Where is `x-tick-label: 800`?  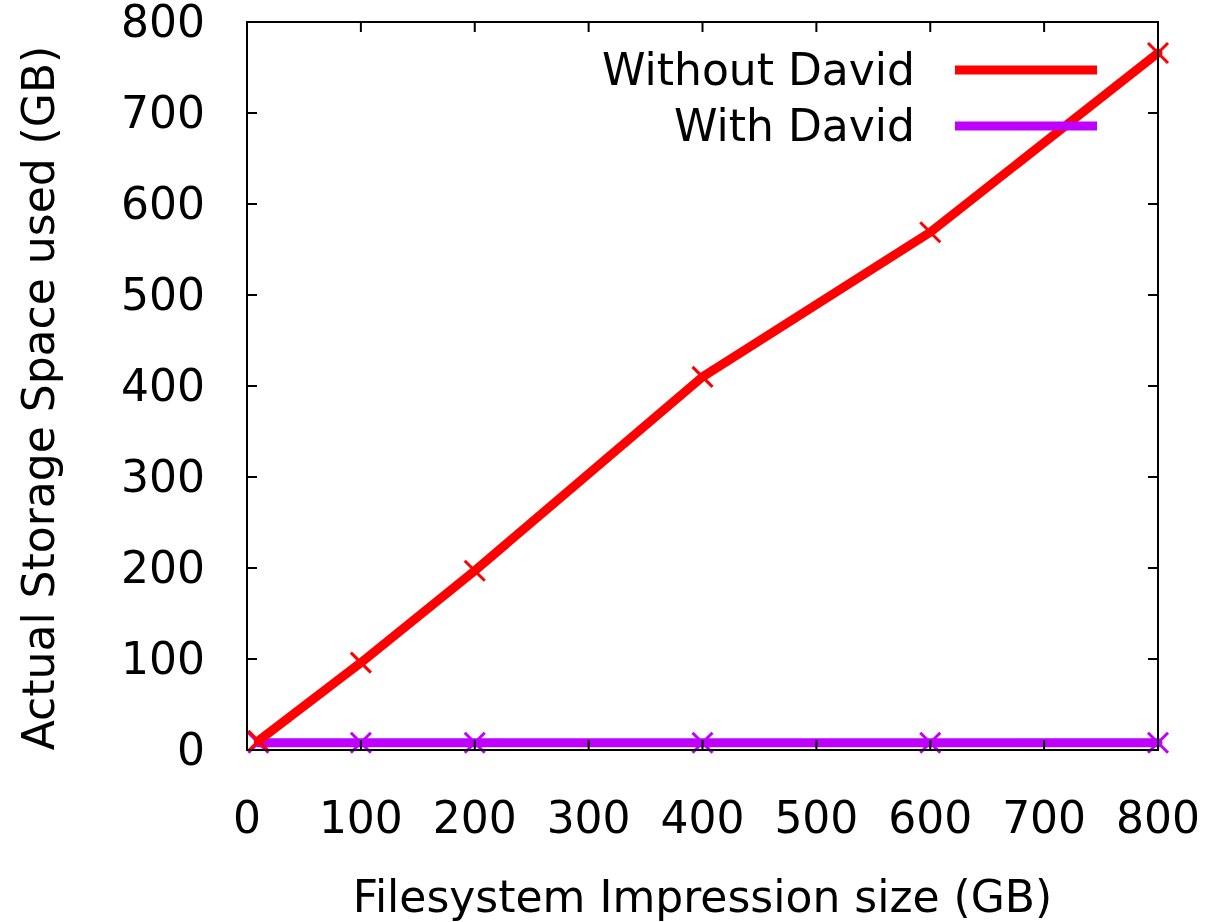
x-tick-label: 800 is located at coordinates (1158, 817).